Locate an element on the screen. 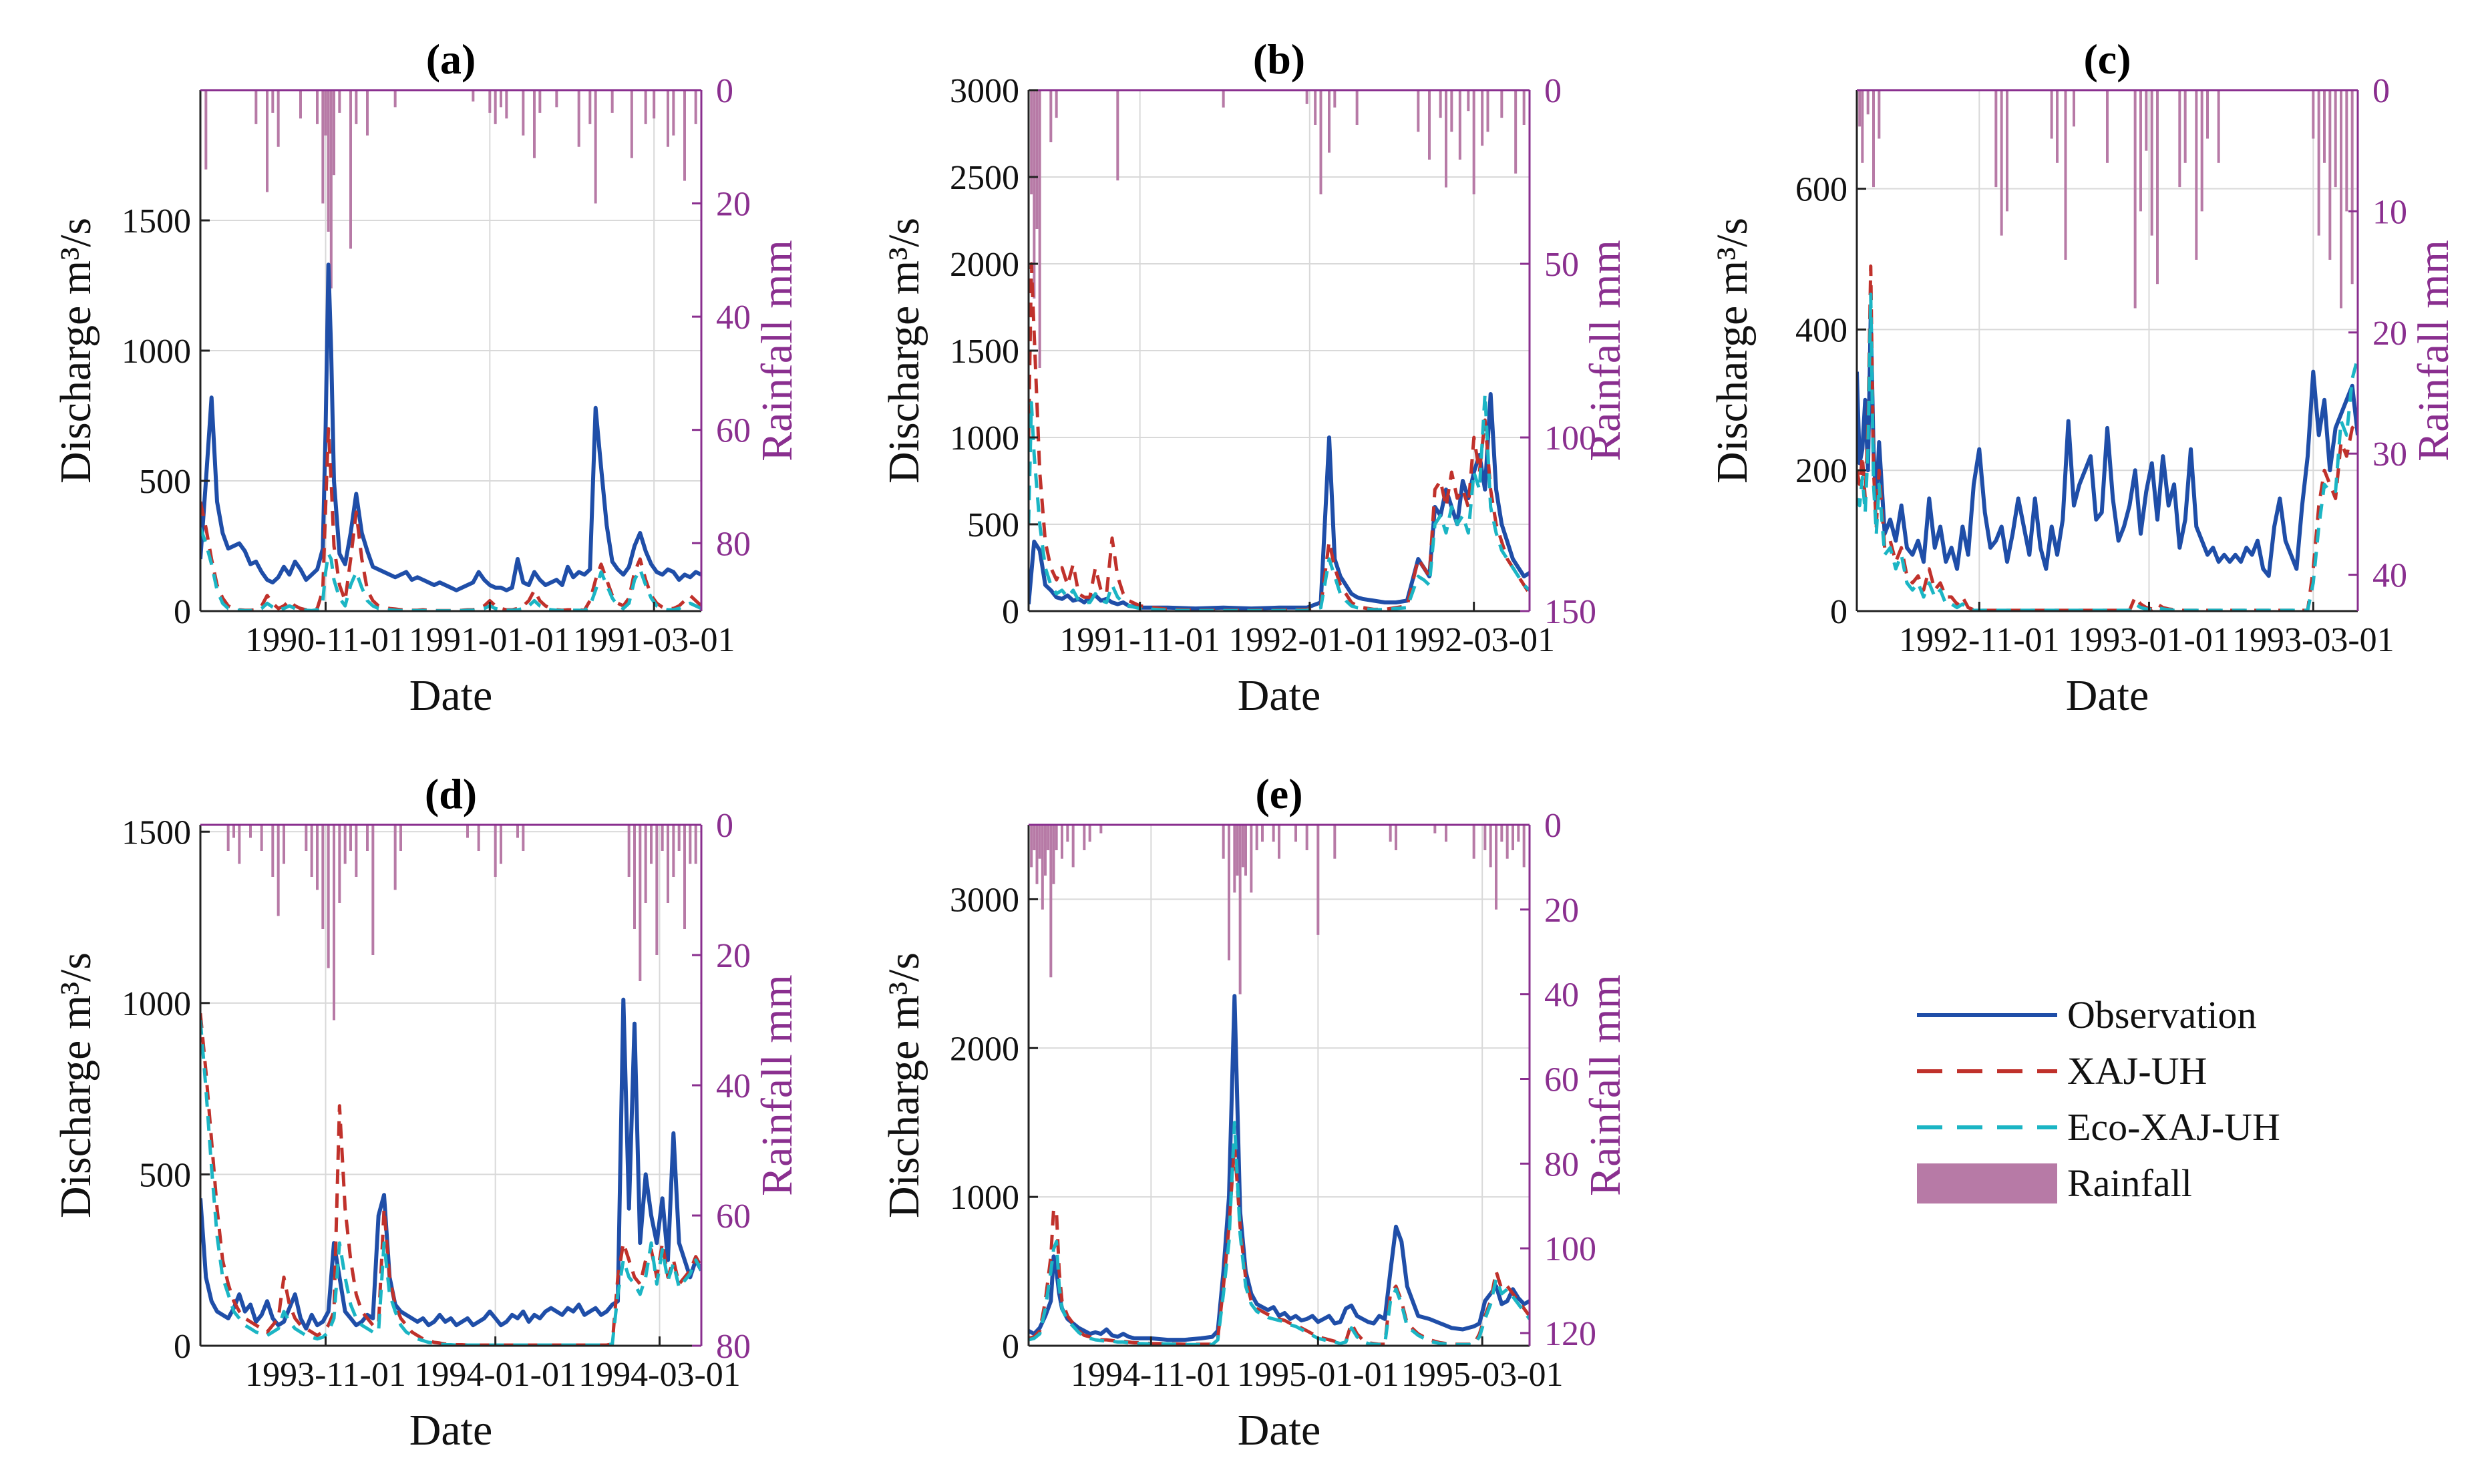 This screenshot has width=2480, height=1484. observation-line is located at coordinates (1279, 1168).